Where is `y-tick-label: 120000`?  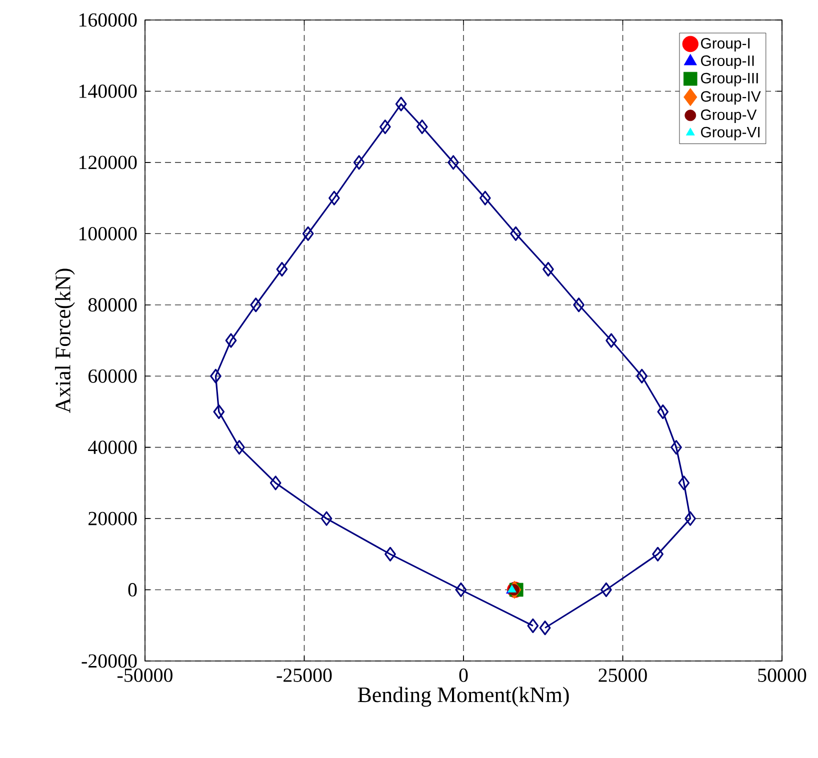 y-tick-label: 120000 is located at coordinates (108, 163).